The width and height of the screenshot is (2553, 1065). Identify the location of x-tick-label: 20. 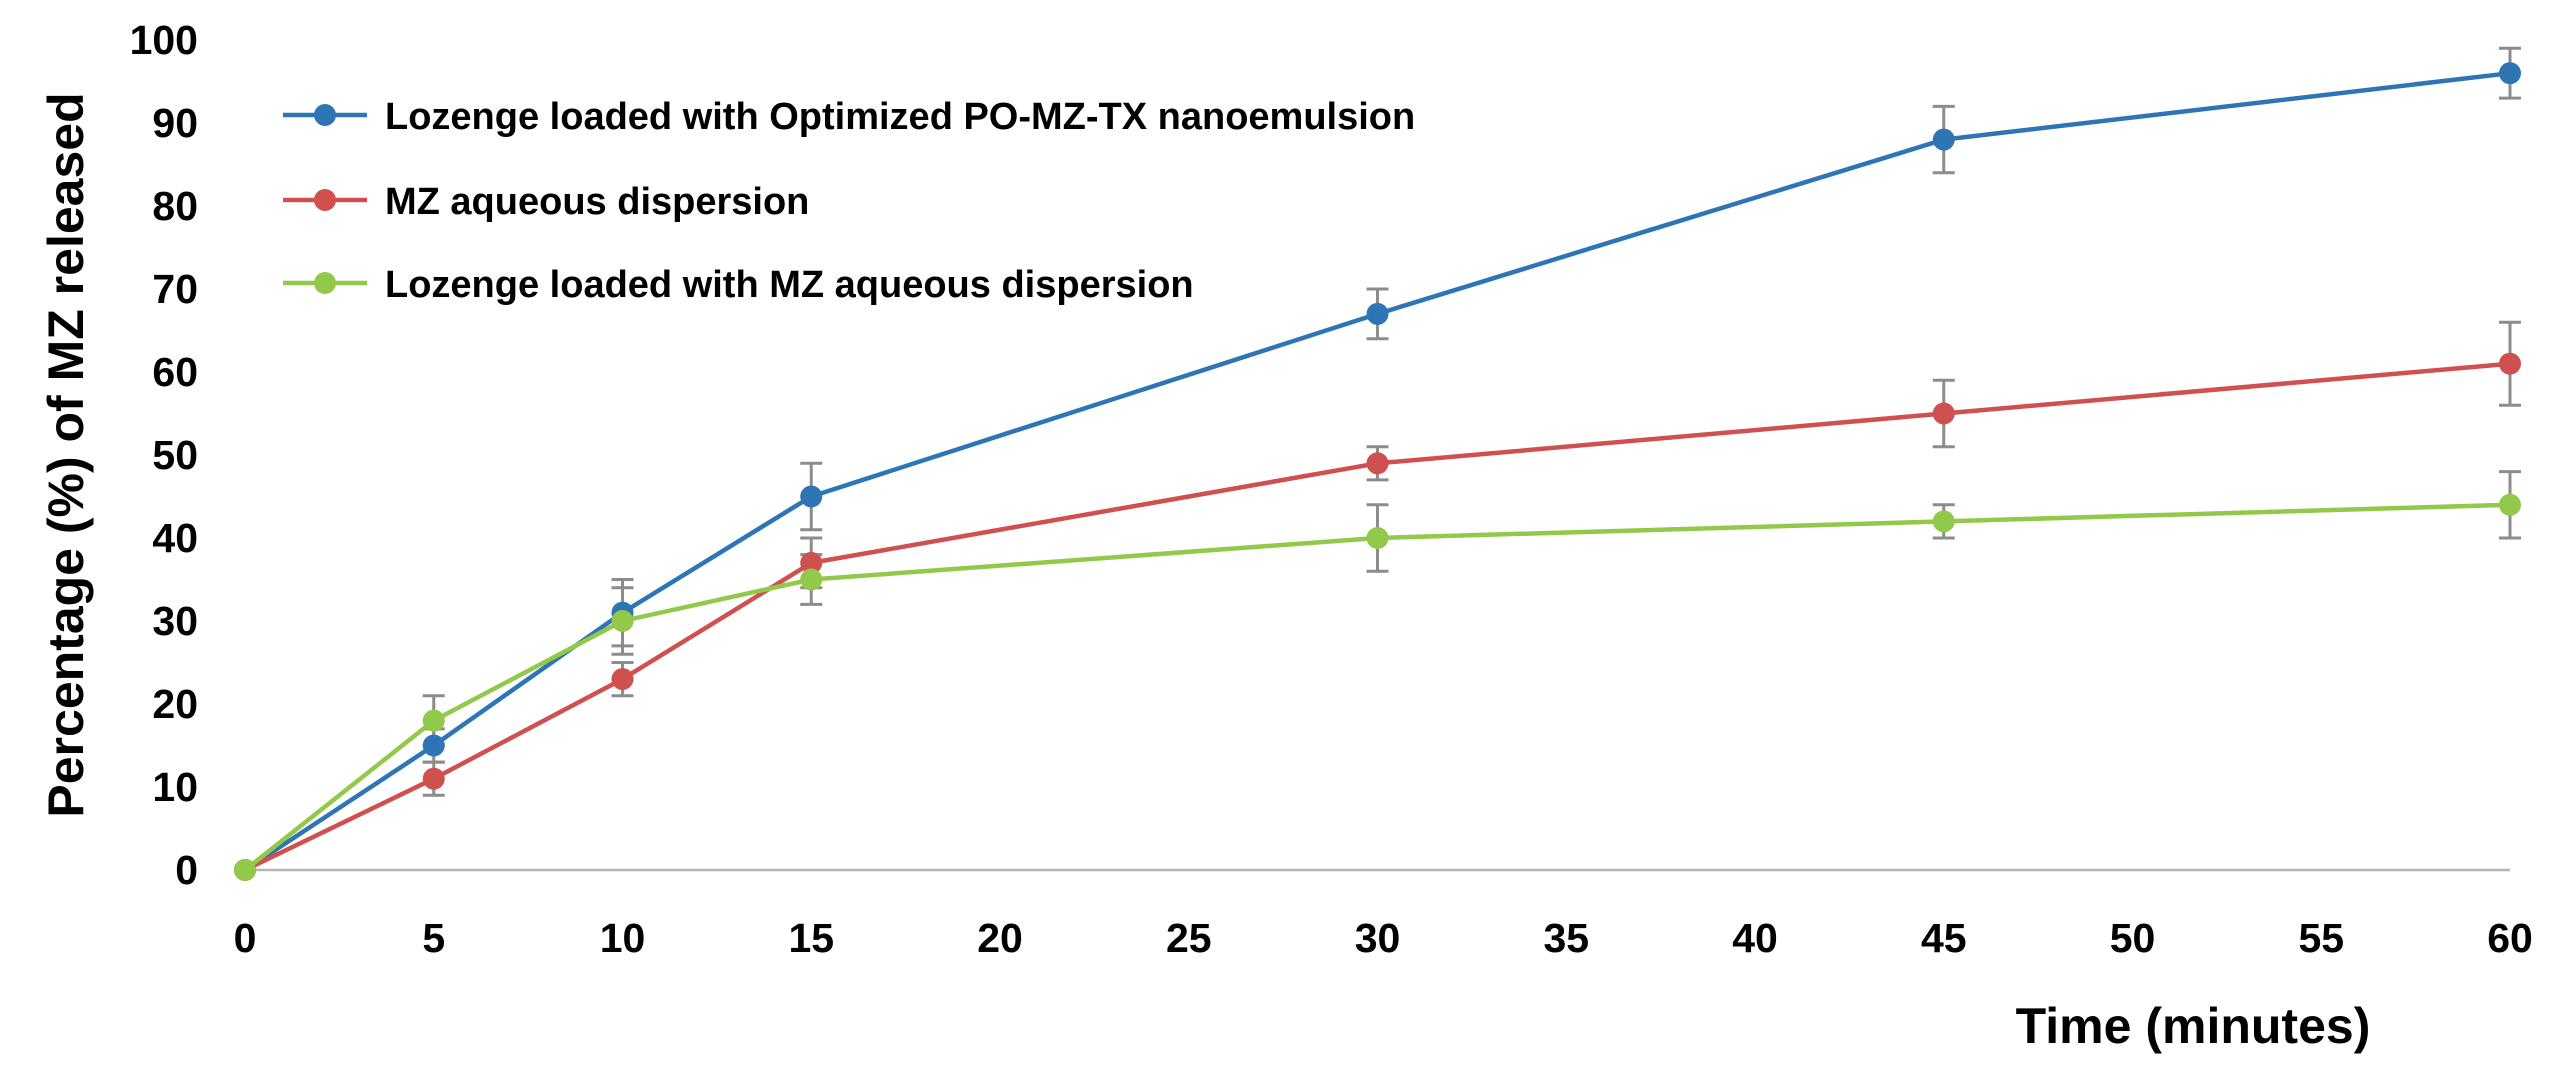
(1000, 938).